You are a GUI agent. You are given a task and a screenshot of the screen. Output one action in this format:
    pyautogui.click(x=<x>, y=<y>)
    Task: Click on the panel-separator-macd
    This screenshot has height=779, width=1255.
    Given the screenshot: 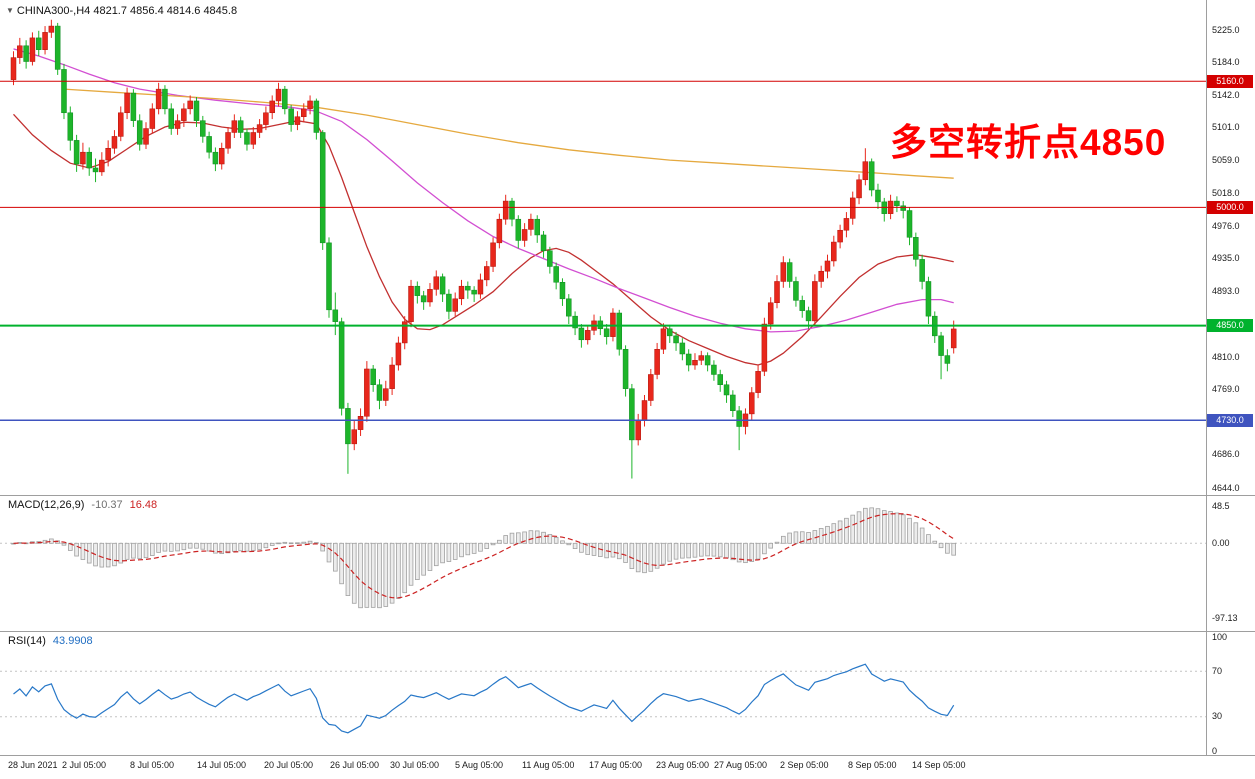 What is the action you would take?
    pyautogui.click(x=627, y=495)
    